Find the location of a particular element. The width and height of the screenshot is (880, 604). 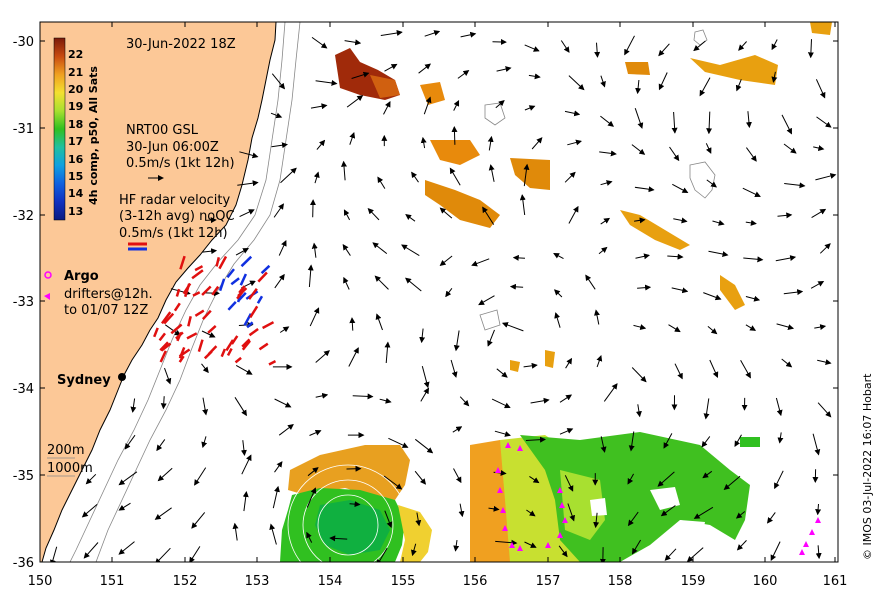

lat-label: -32 is located at coordinates (23, 216).